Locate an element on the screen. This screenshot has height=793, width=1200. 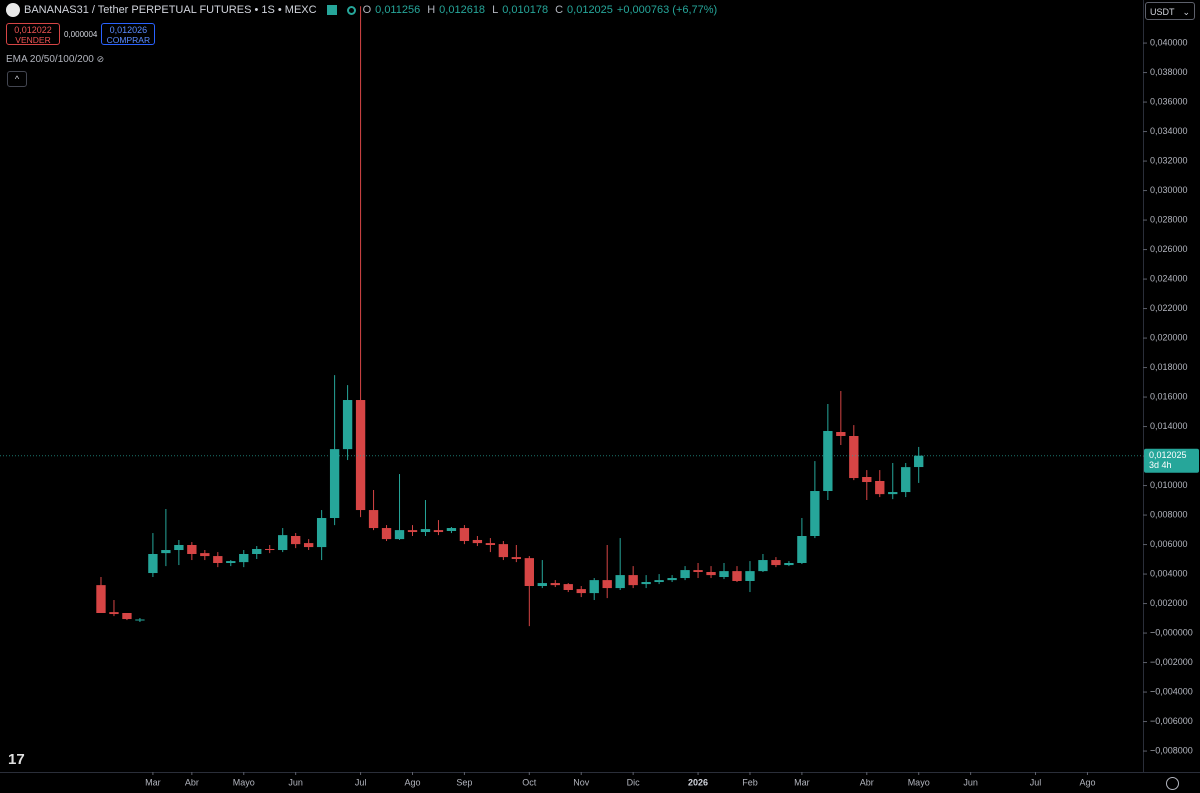
y-tick-label: 0,018000 is located at coordinates (1169, 367).